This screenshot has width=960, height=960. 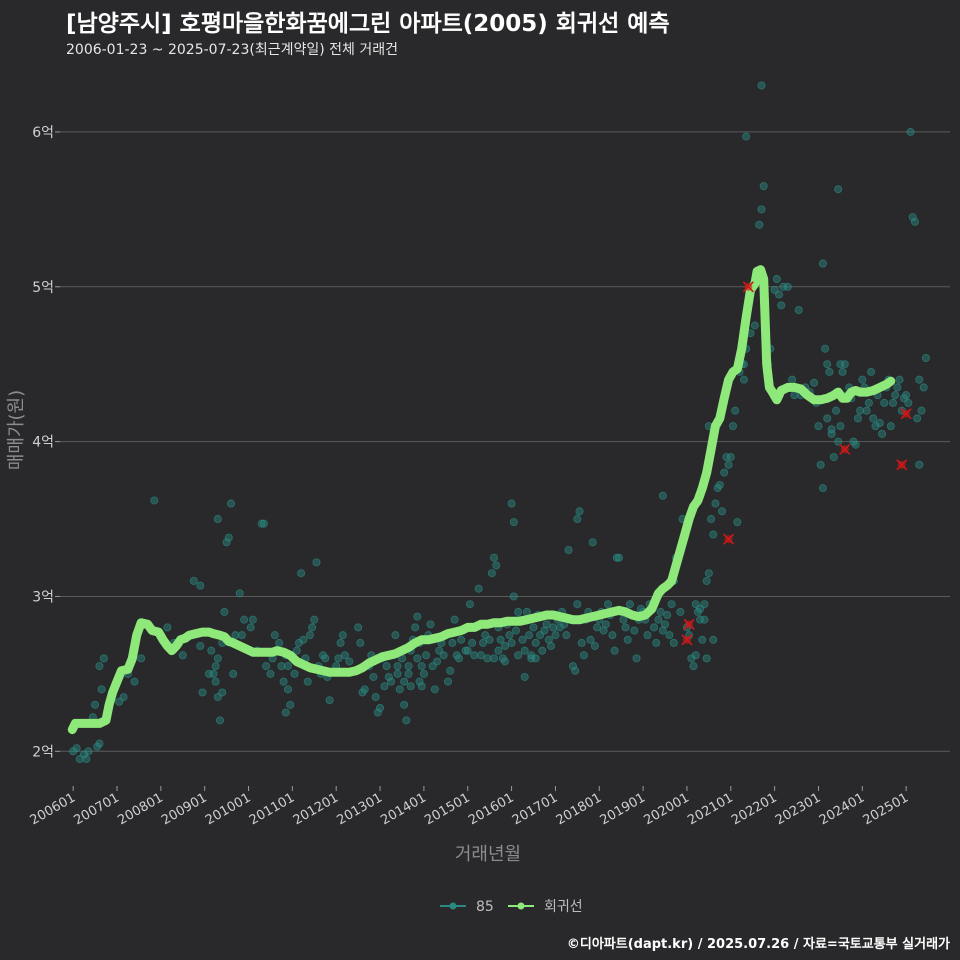 I want to click on y-tick-label-2: 4억, so click(x=43, y=443).